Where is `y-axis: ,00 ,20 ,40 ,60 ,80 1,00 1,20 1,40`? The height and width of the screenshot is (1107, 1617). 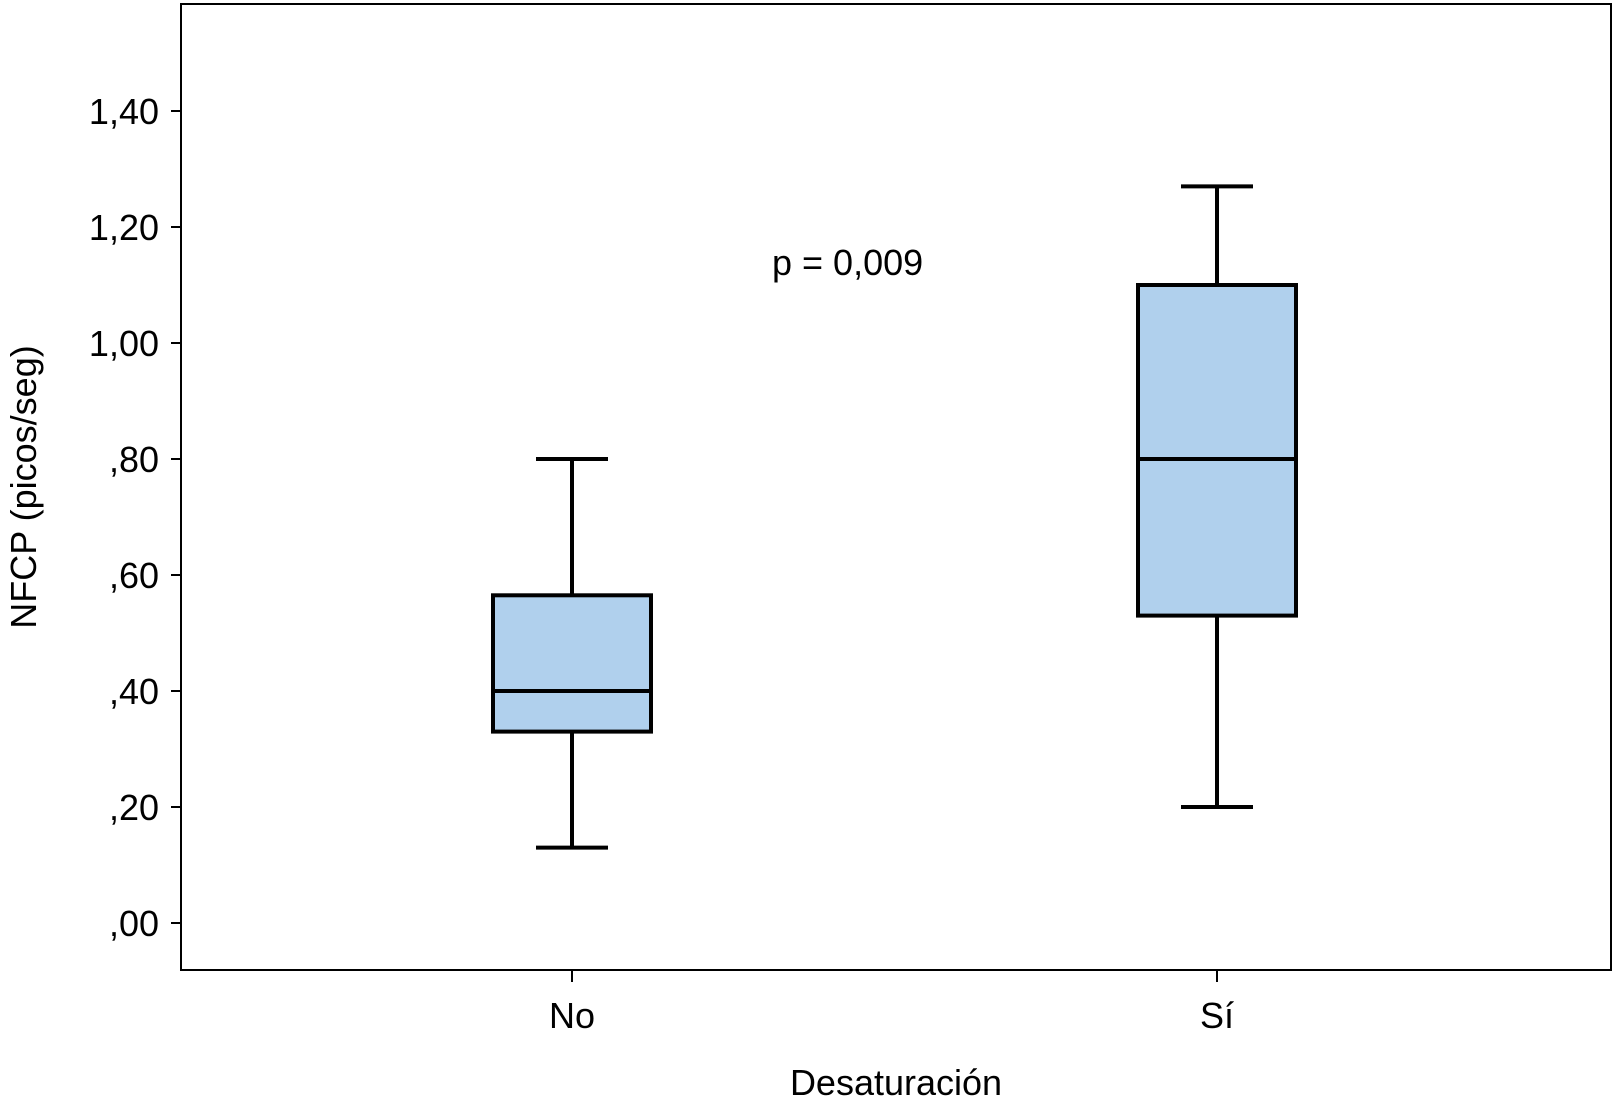
y-axis: ,00 ,20 ,40 ,60 ,80 1,00 1,20 1,40 is located at coordinates (135, 517).